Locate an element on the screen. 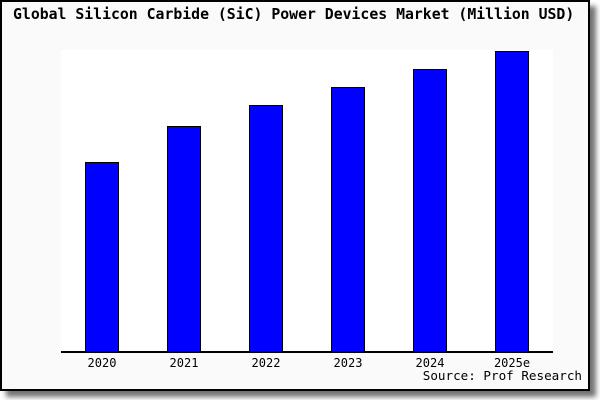 This screenshot has height=400, width=600. bar-2023 is located at coordinates (348, 219).